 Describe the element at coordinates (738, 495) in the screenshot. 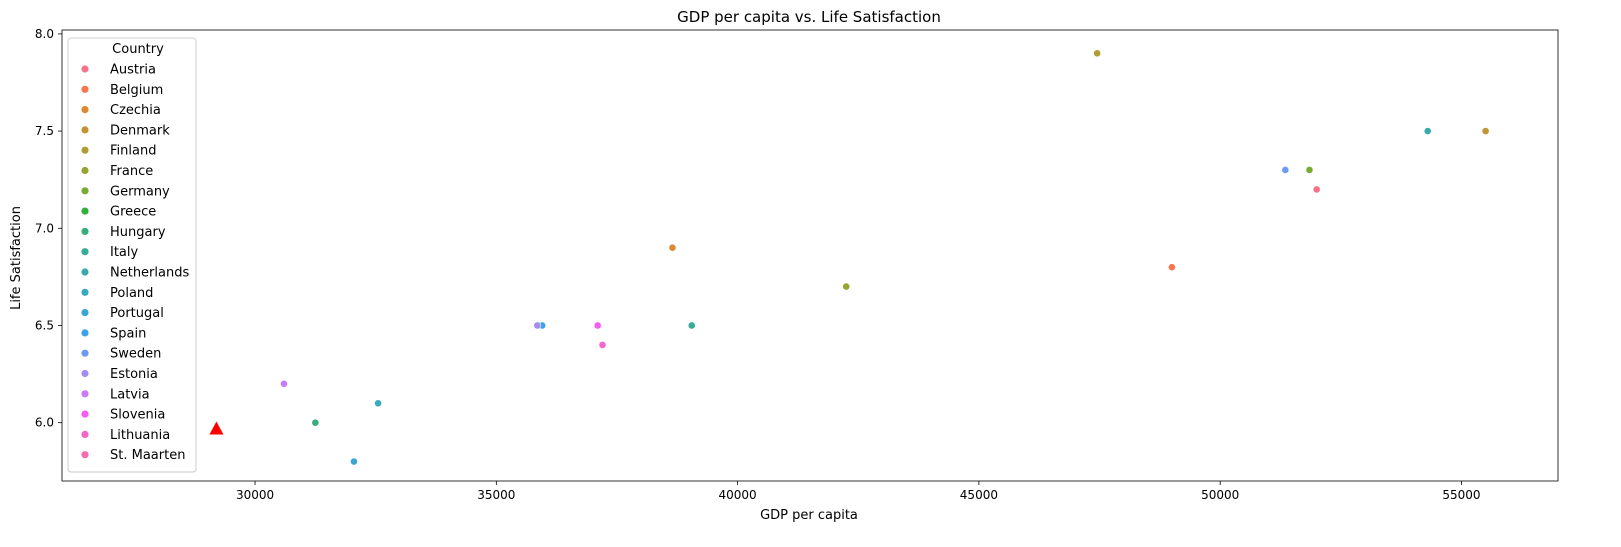

I see `x-tick-label: 40000` at that location.